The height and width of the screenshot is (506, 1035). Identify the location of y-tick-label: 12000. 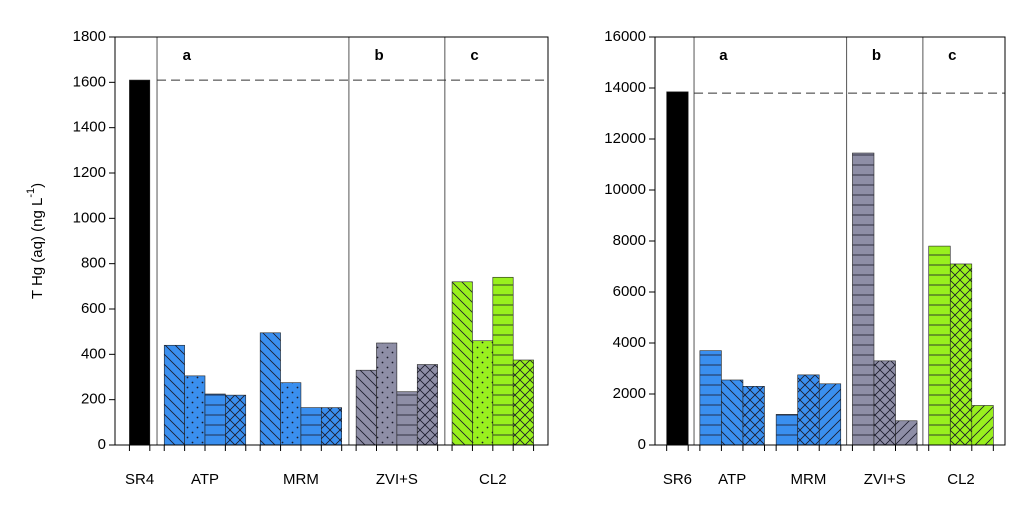
(625, 138).